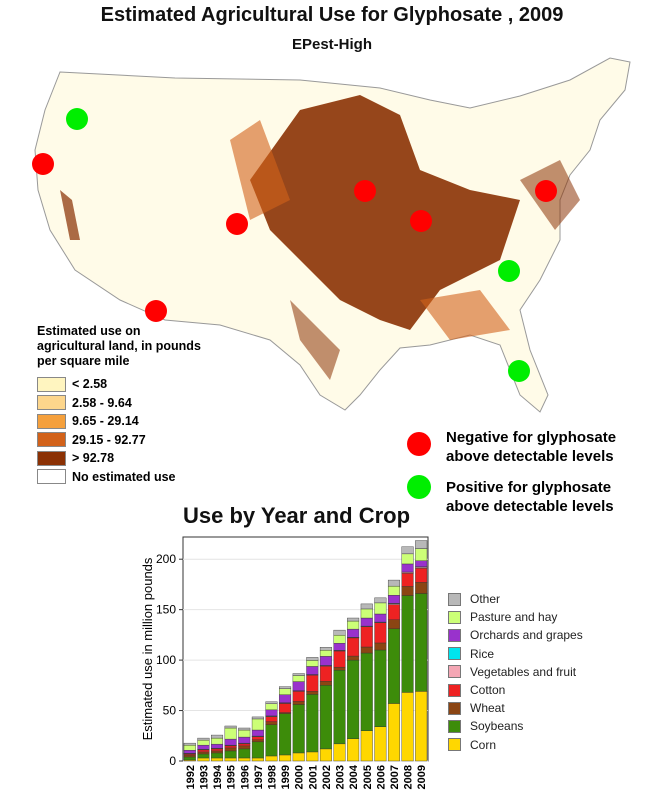  What do you see at coordinates (122, 440) in the screenshot?
I see `map-legend-item: 29.15 - 92.77` at bounding box center [122, 440].